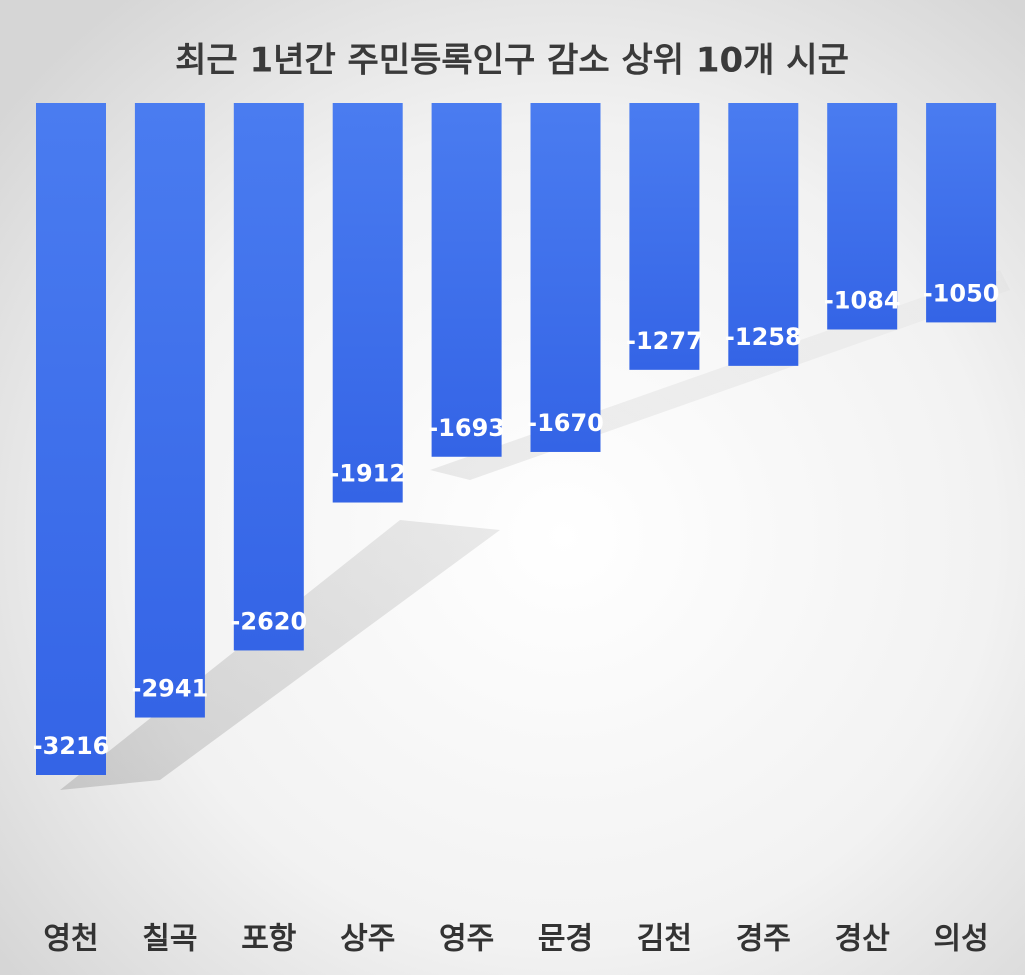 The image size is (1025, 975). I want to click on x-tick-label: 포항, so click(269, 939).